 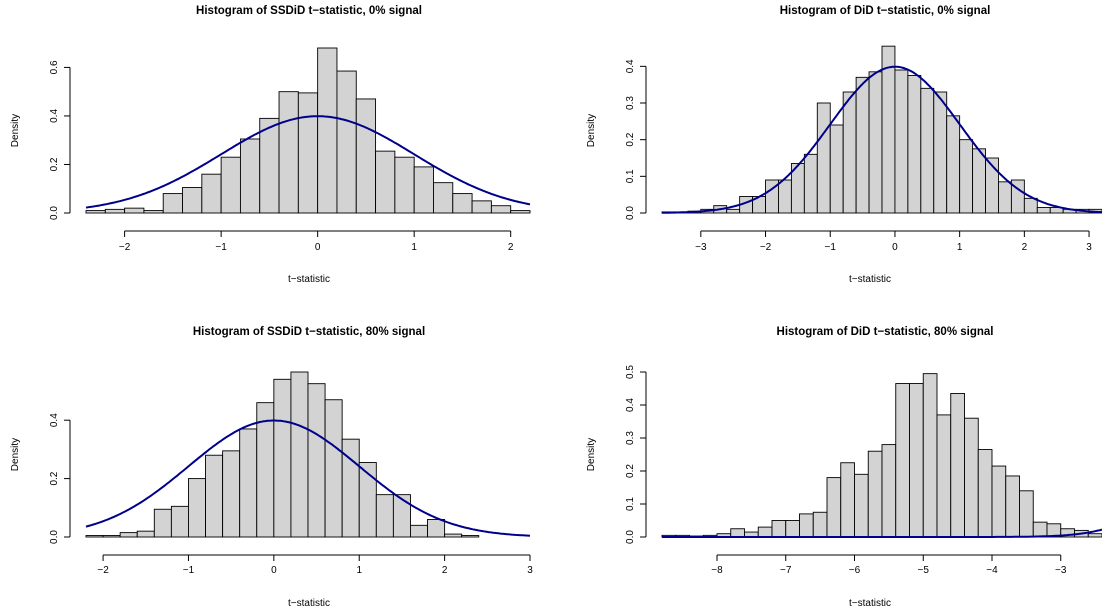 I want to click on x-tick-label: −1, so click(x=831, y=247).